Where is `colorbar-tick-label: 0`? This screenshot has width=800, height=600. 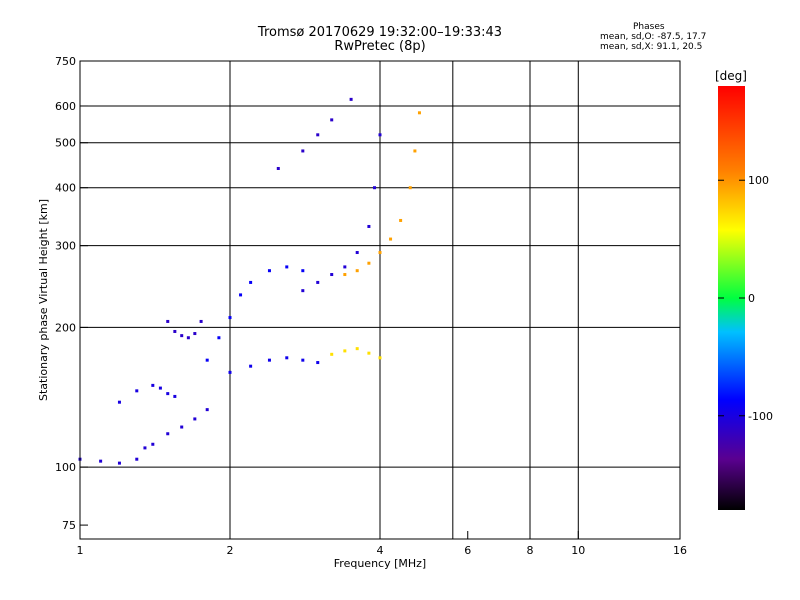 colorbar-tick-label: 0 is located at coordinates (751, 298).